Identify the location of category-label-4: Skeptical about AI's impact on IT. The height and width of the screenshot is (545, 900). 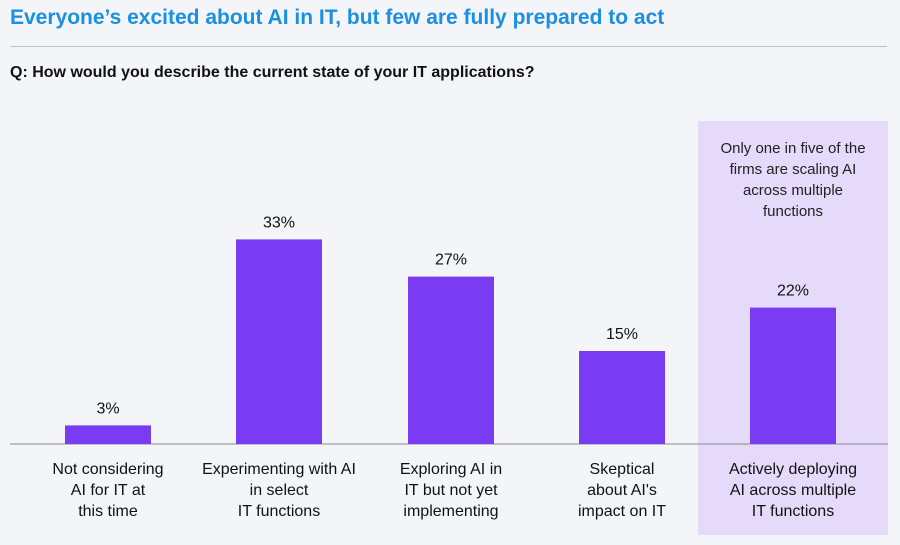
(622, 490).